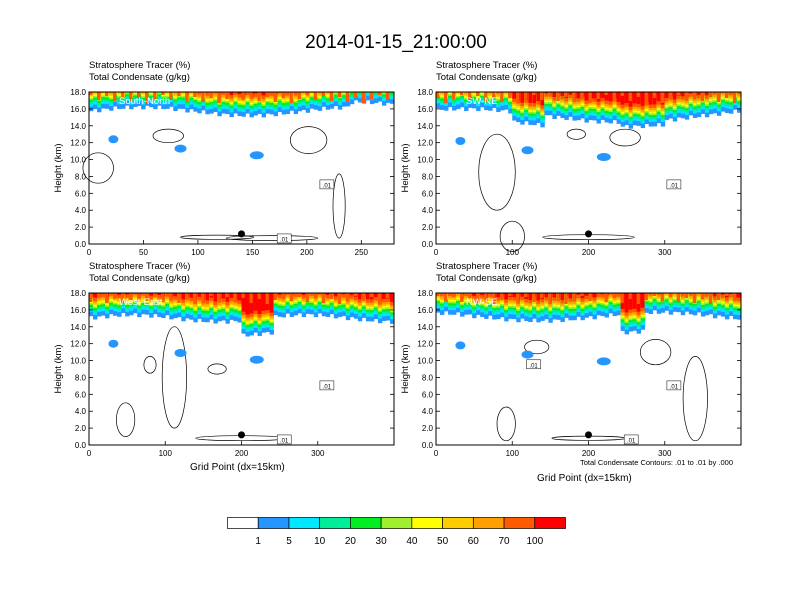  I want to click on colorbar-swatch, so click(273, 523).